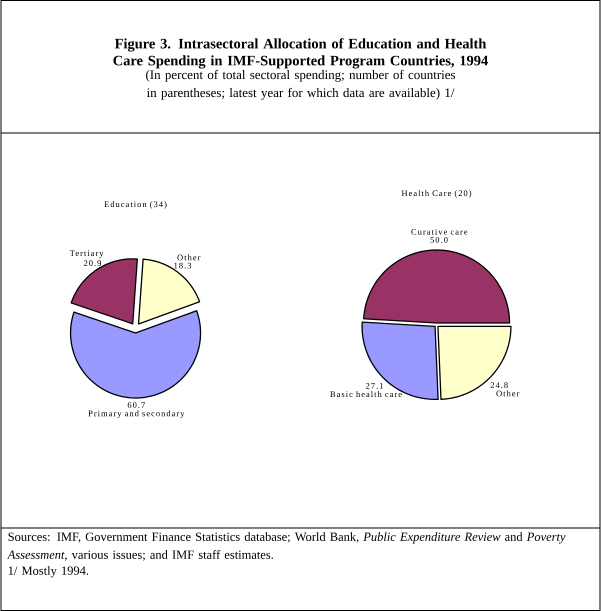  Describe the element at coordinates (439, 231) in the screenshot. I see `slice-label: Curative care` at that location.